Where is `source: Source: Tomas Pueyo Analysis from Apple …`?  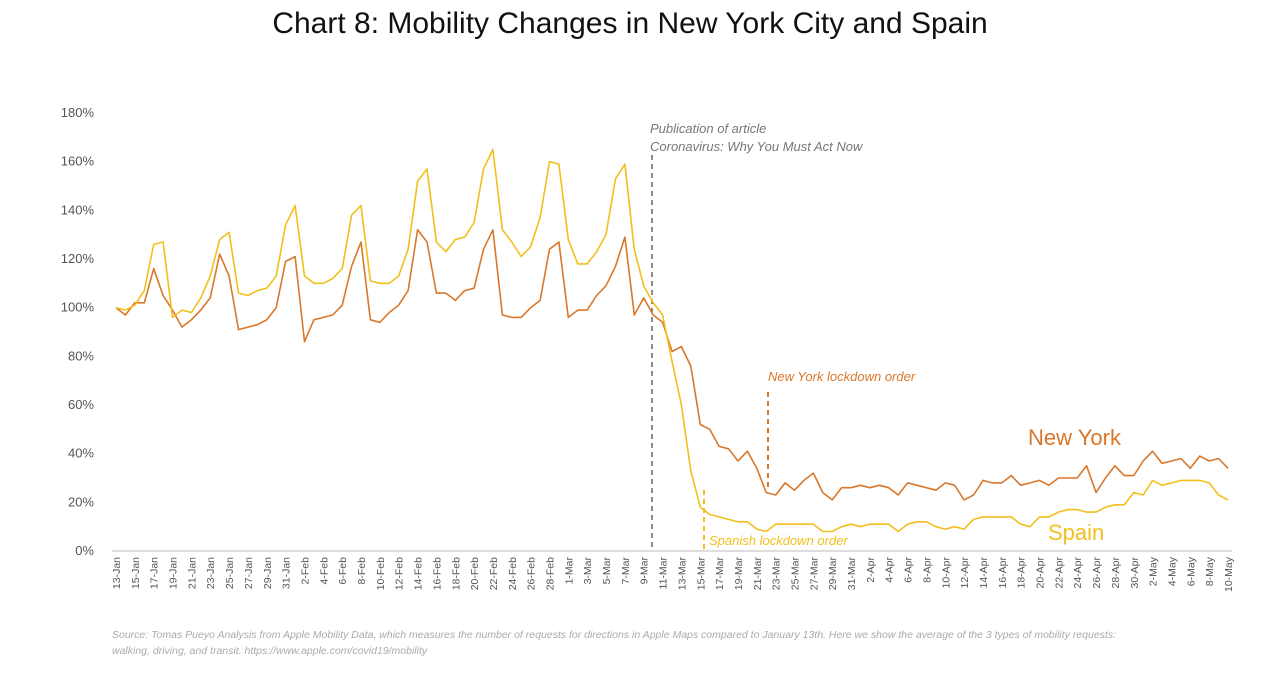 source: Source: Tomas Pueyo Analysis from Apple … is located at coordinates (614, 635).